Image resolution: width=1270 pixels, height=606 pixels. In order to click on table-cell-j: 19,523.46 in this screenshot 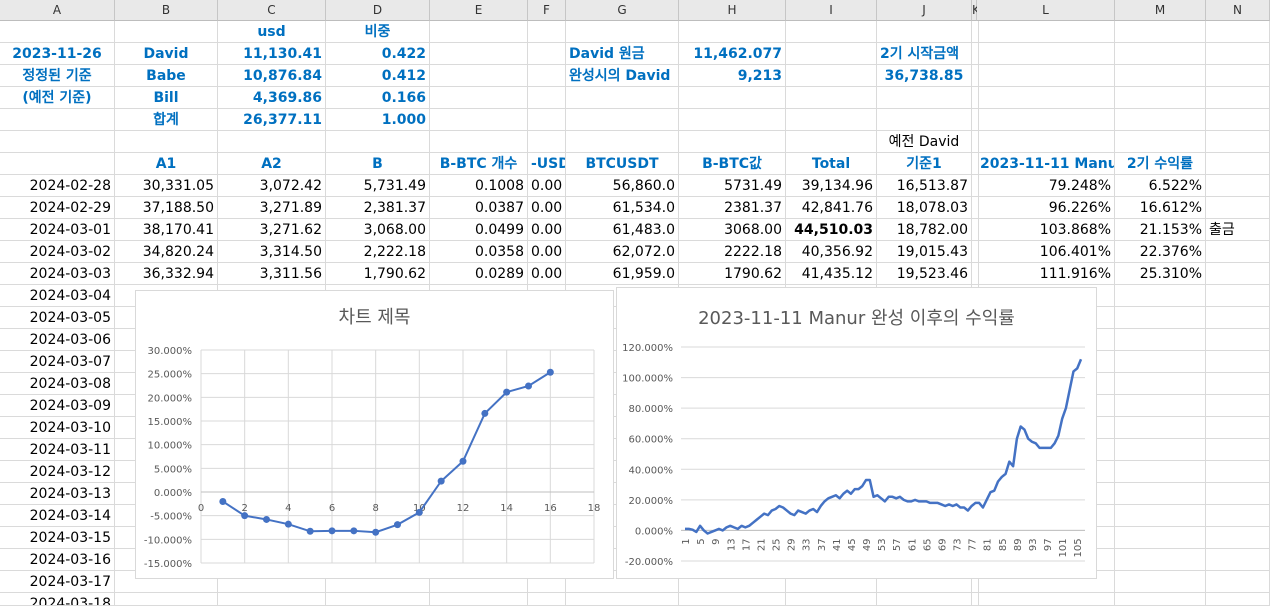, I will do `click(924, 274)`.